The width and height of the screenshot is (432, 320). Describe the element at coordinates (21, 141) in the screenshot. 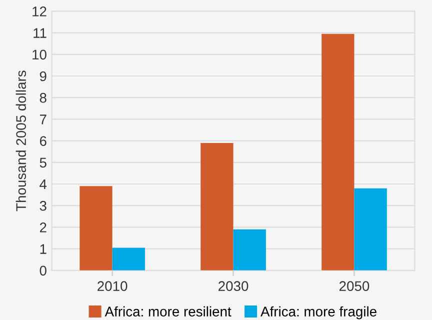

I see `y-axis-title: Thousand 2005 dollars` at that location.